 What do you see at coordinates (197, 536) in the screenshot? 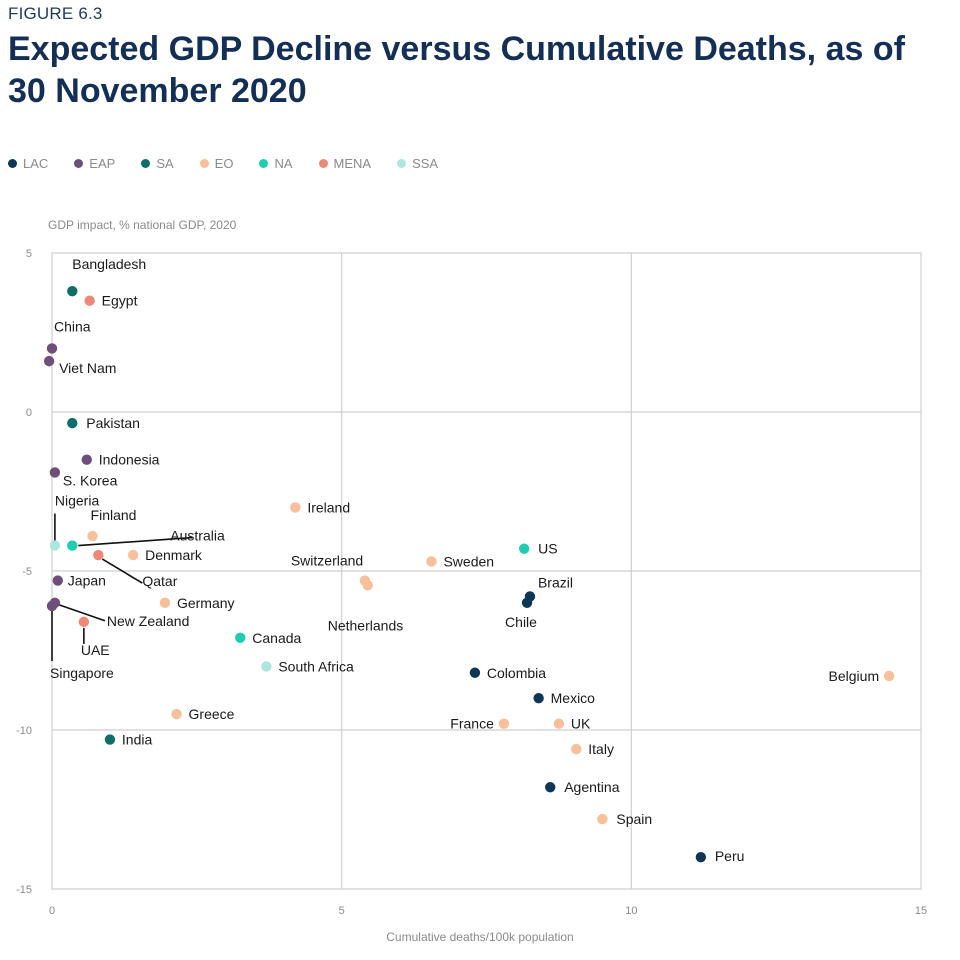
I see `point-label: Australia` at bounding box center [197, 536].